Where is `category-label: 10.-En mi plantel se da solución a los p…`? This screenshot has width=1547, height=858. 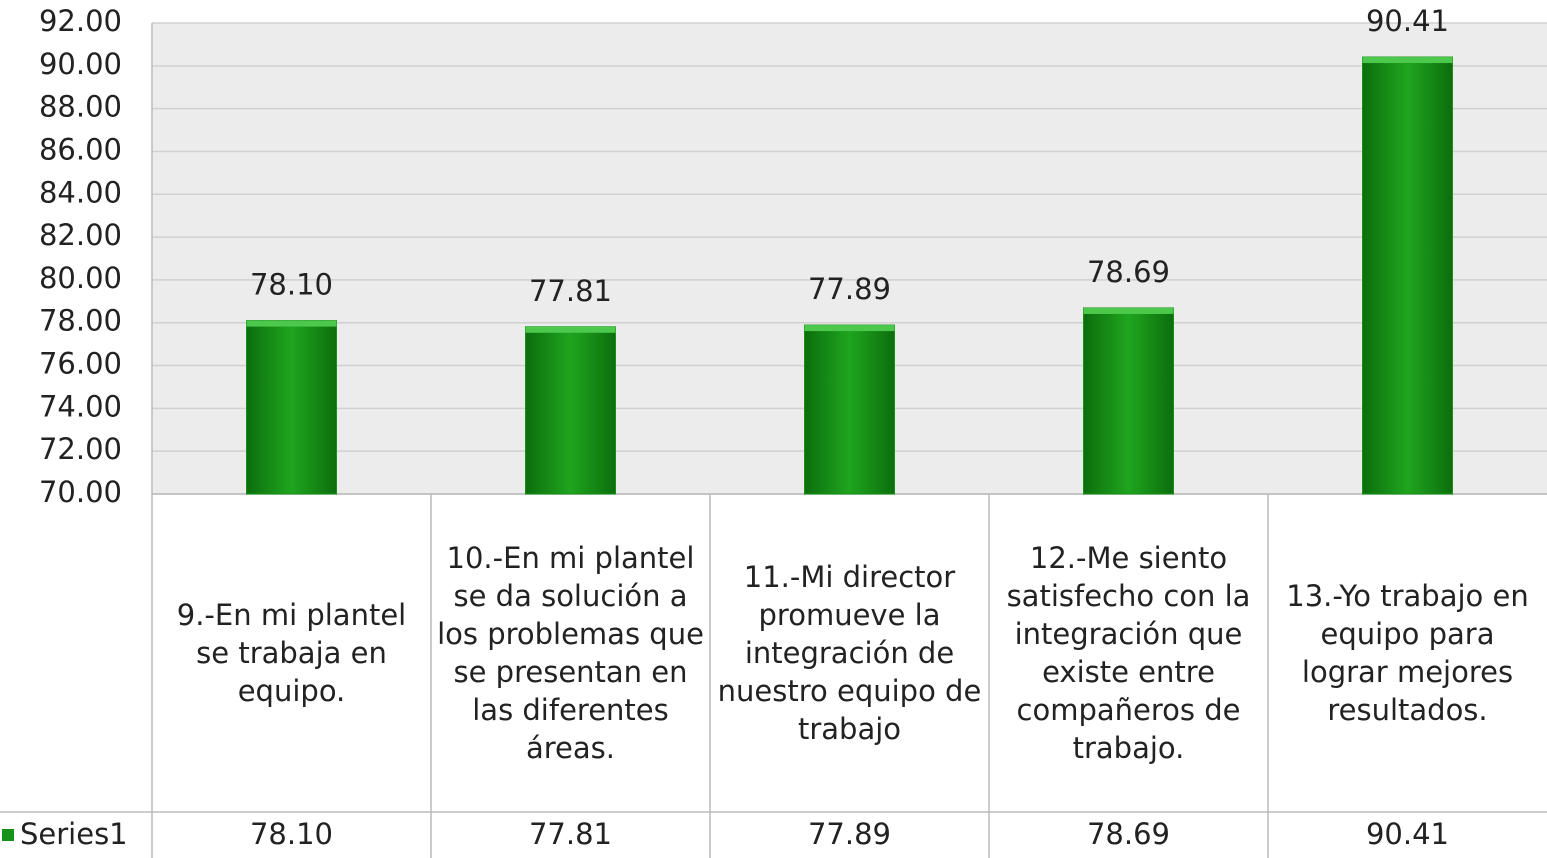
category-label: 10.-En mi plantel se da solución a los p… is located at coordinates (570, 653).